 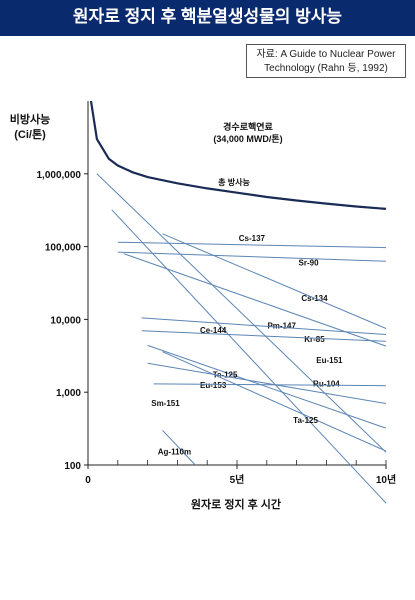 I want to click on series-label-pm-147: Pm-147, so click(x=281, y=325).